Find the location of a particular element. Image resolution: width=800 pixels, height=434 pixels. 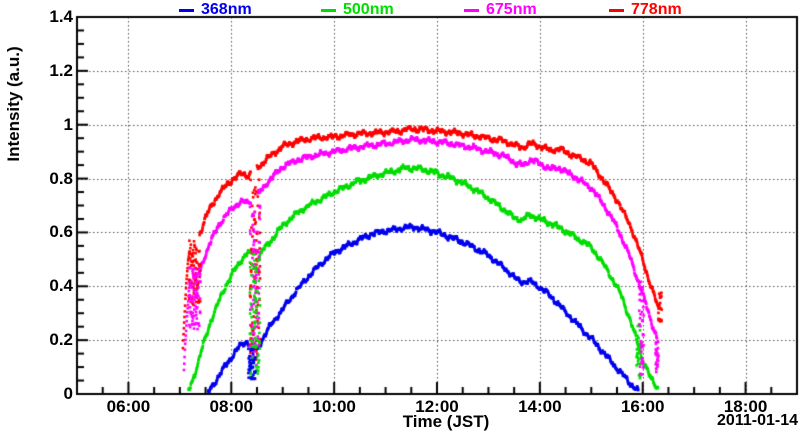

legend-item-675nm: 675nm is located at coordinates (500, 10).